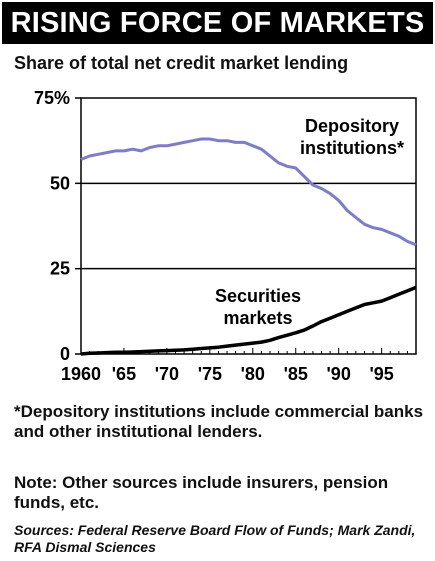 The height and width of the screenshot is (561, 435). Describe the element at coordinates (181, 63) in the screenshot. I see `chart-subtitle: Share of total net credit market lending` at that location.